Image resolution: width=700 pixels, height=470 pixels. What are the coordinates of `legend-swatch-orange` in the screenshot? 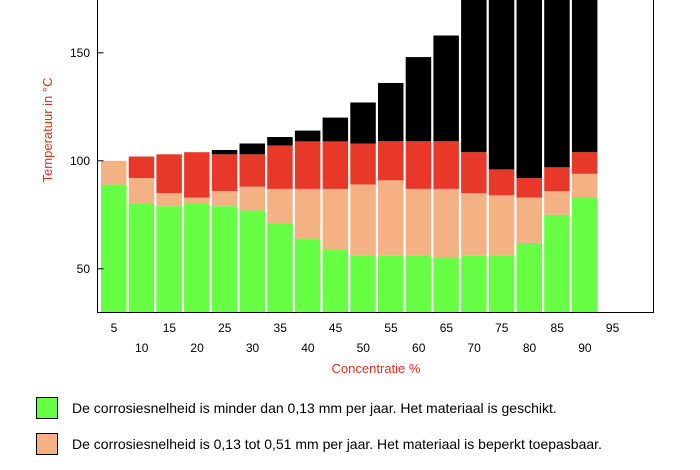 It's located at (47, 444).